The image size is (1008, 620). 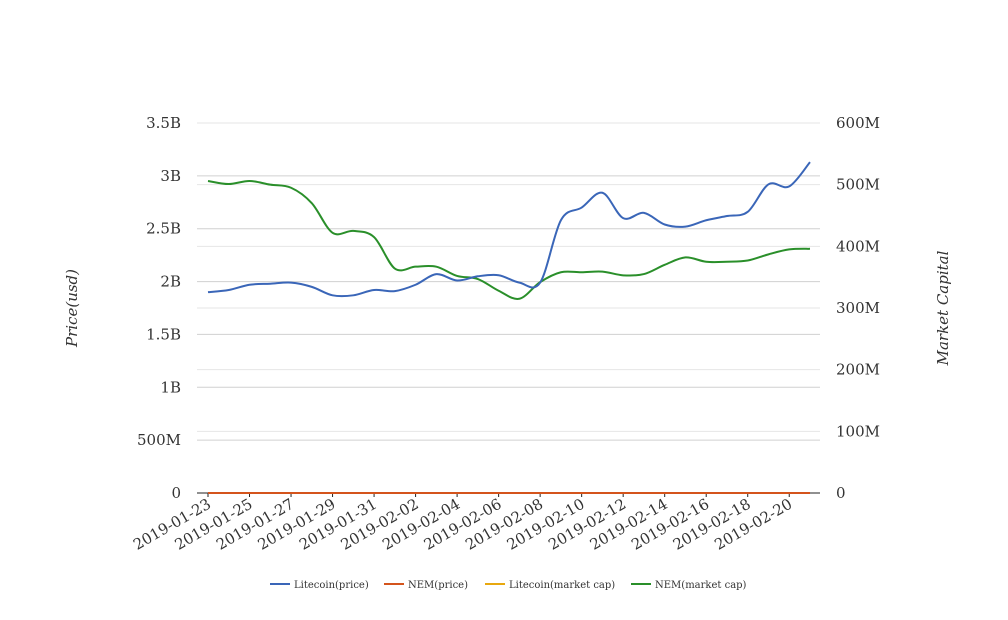 I want to click on y-tick-left-label: 3.5B, so click(x=163, y=123).